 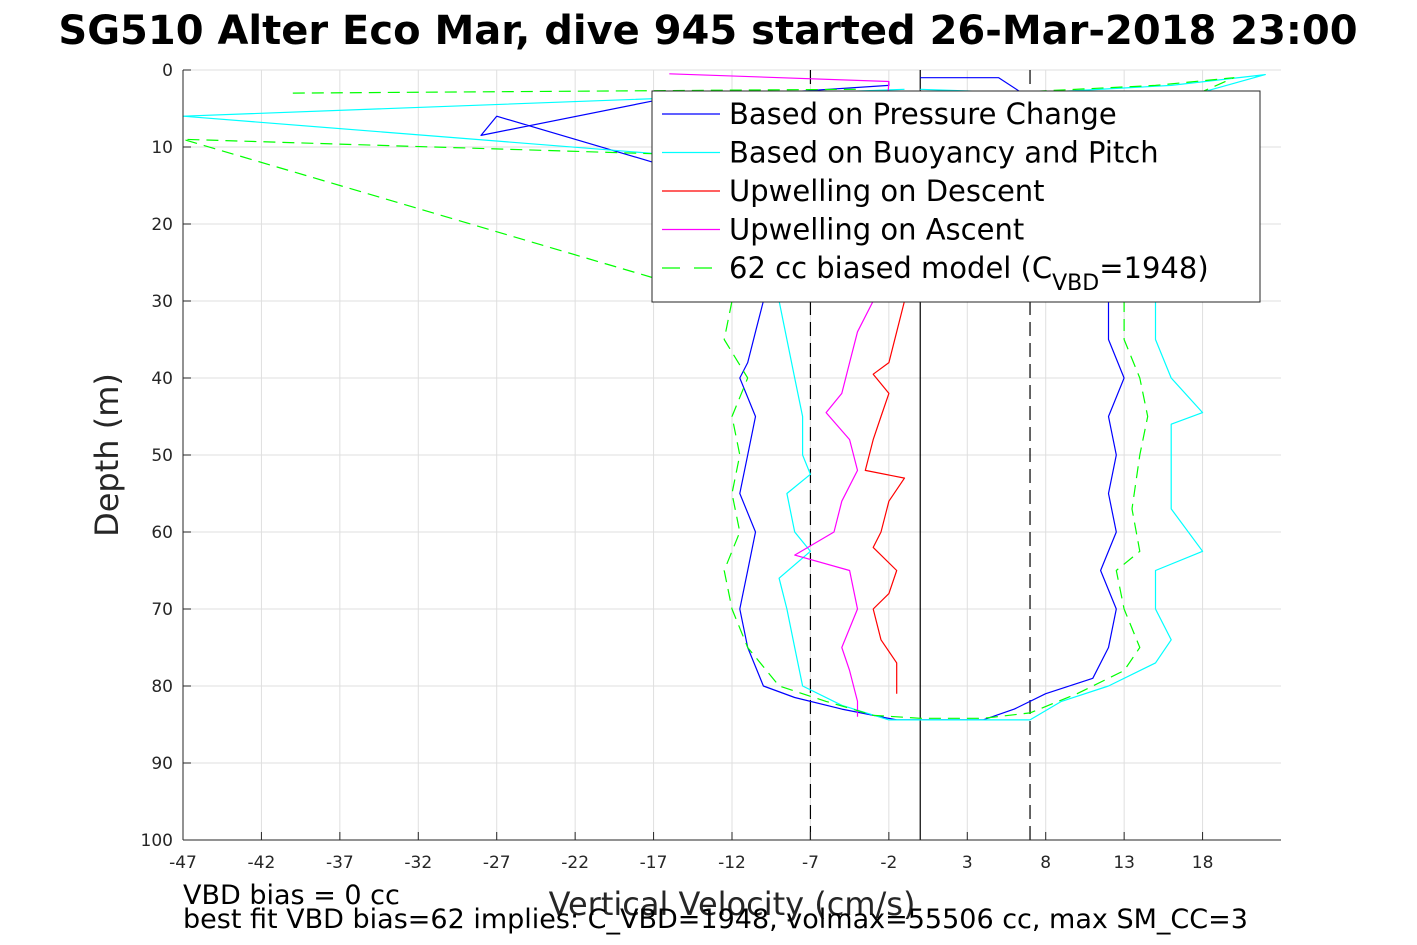 I want to click on legend-box, so click(x=956, y=196).